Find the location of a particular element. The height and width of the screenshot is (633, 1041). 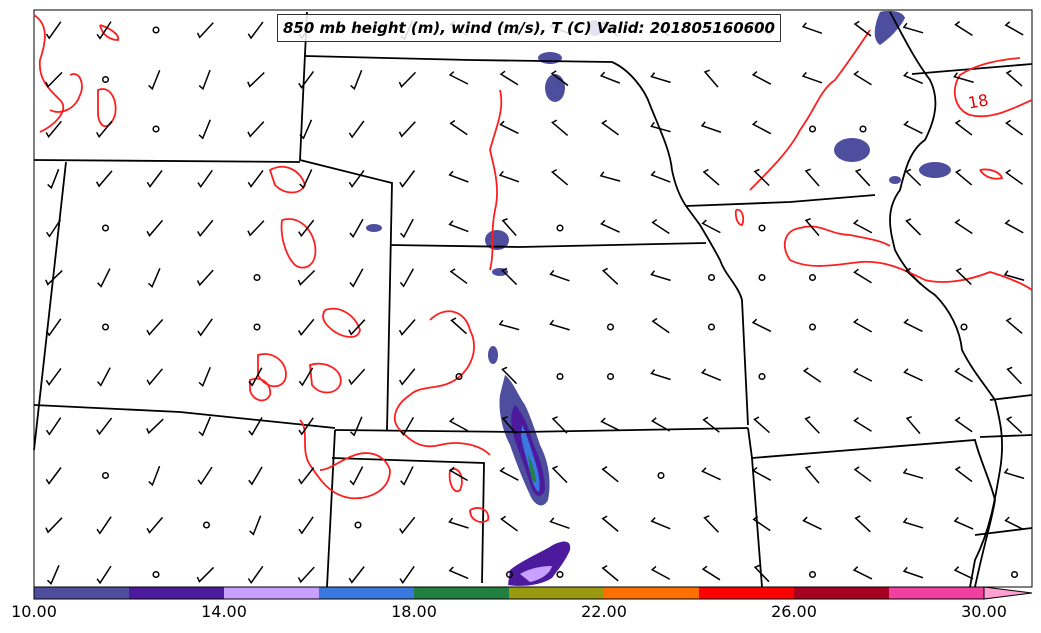

colorbar-tick-label: 22.00 is located at coordinates (604, 611).